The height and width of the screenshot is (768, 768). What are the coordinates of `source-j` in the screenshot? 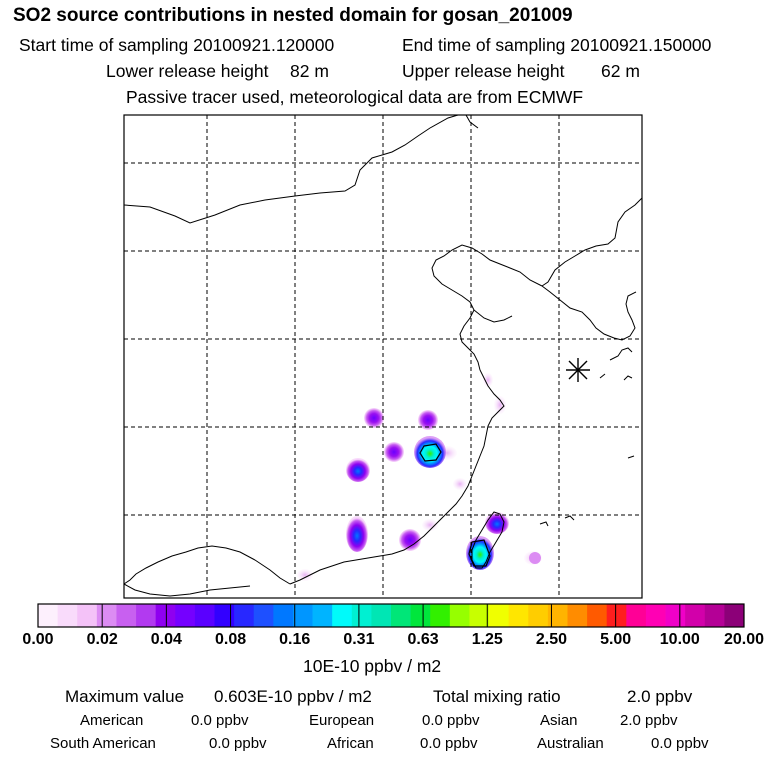 It's located at (535, 558).